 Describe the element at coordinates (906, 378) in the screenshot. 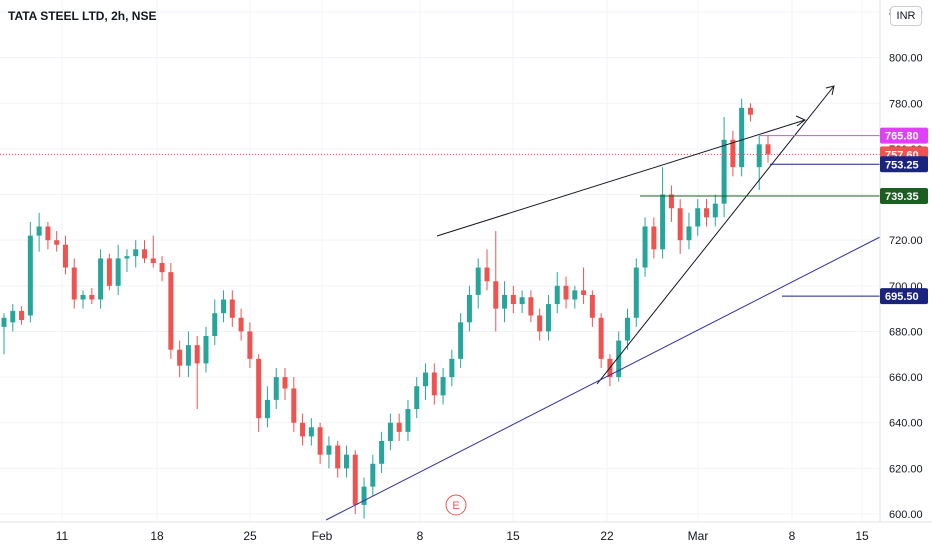

I see `y-tick-label: 660.00` at that location.